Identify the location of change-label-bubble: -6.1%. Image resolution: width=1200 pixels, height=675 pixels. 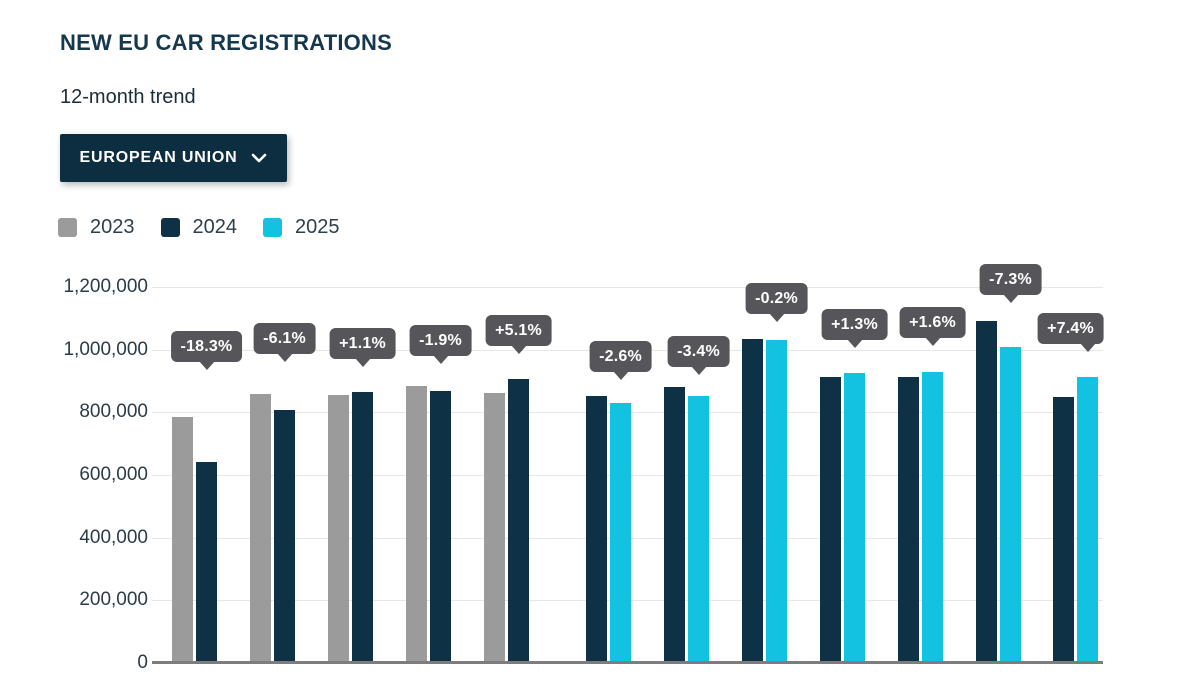
(284, 338).